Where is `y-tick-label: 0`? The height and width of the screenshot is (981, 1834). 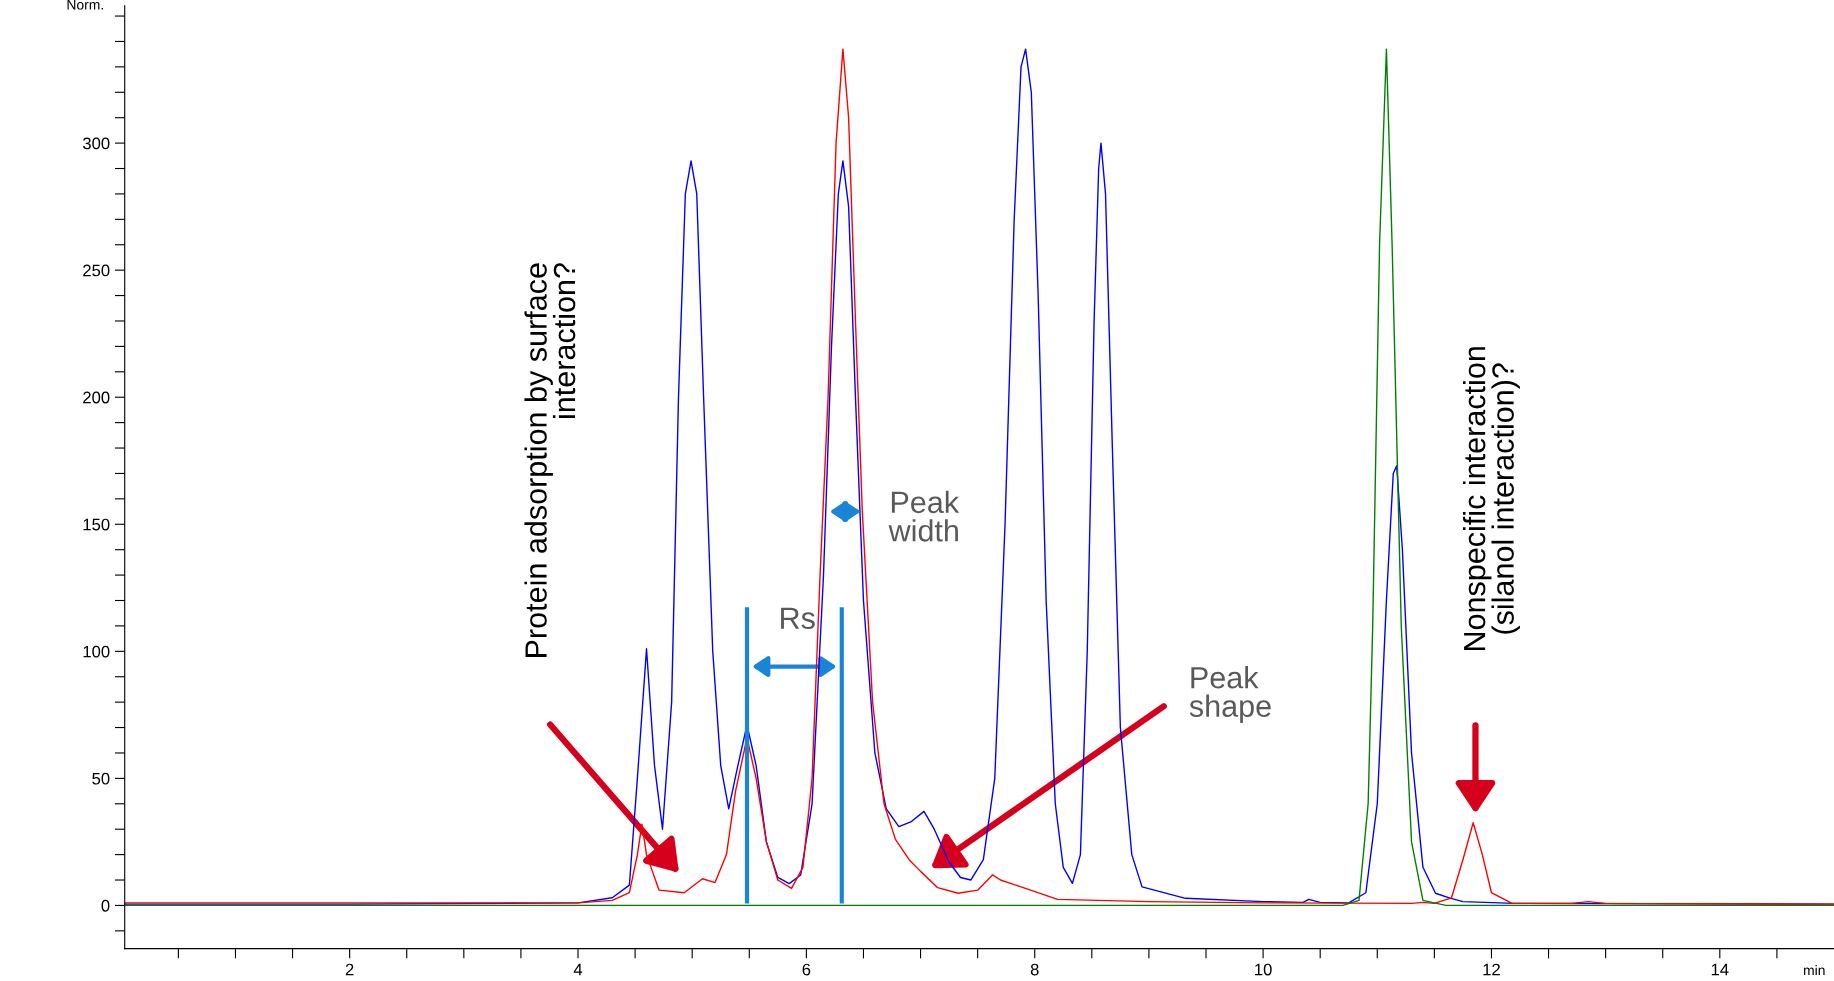 y-tick-label: 0 is located at coordinates (105, 905).